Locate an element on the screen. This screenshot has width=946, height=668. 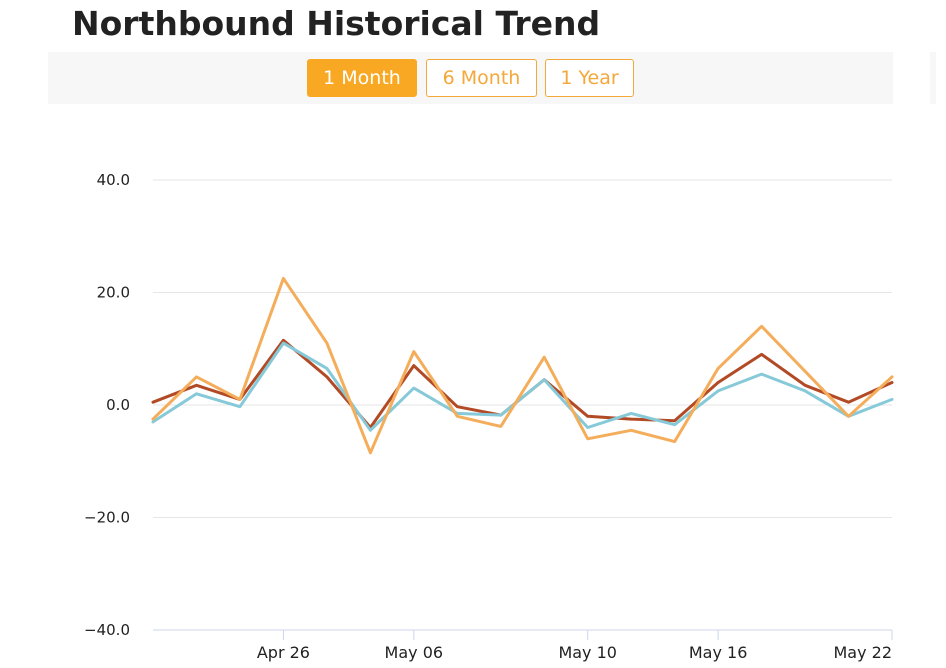
y-tick-label: −40.0 is located at coordinates (107, 630).